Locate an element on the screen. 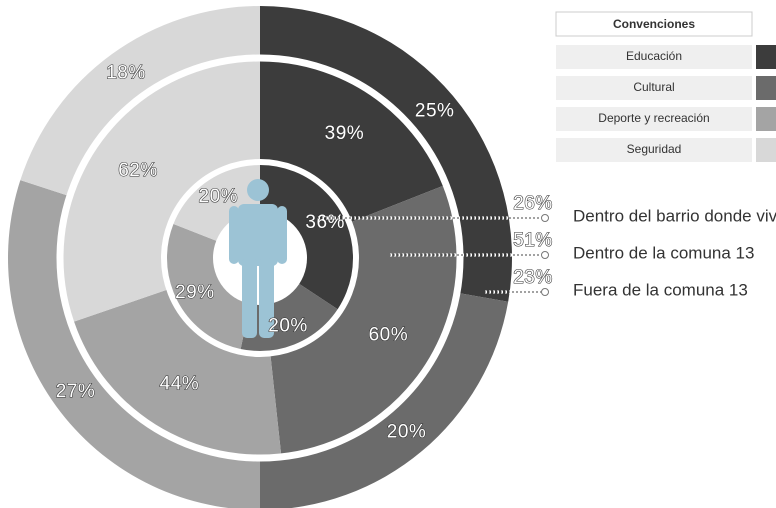 This screenshot has height=508, width=776. ring-separator is located at coordinates (260, 258).